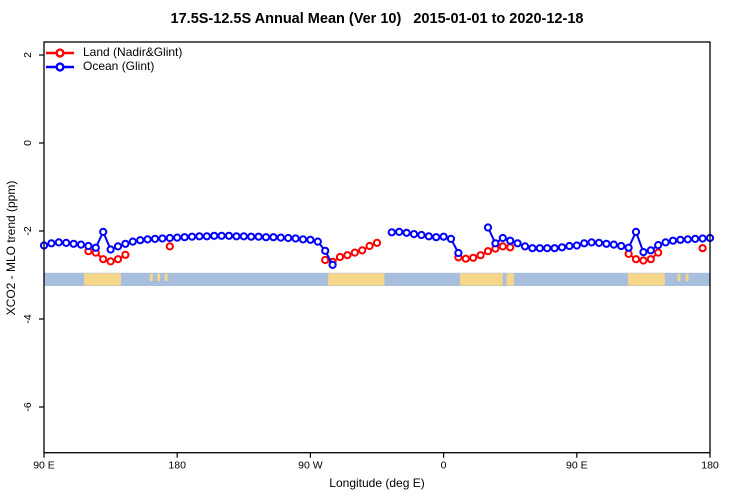 The height and width of the screenshot is (500, 750). I want to click on svg-text: -6, so click(28, 406).